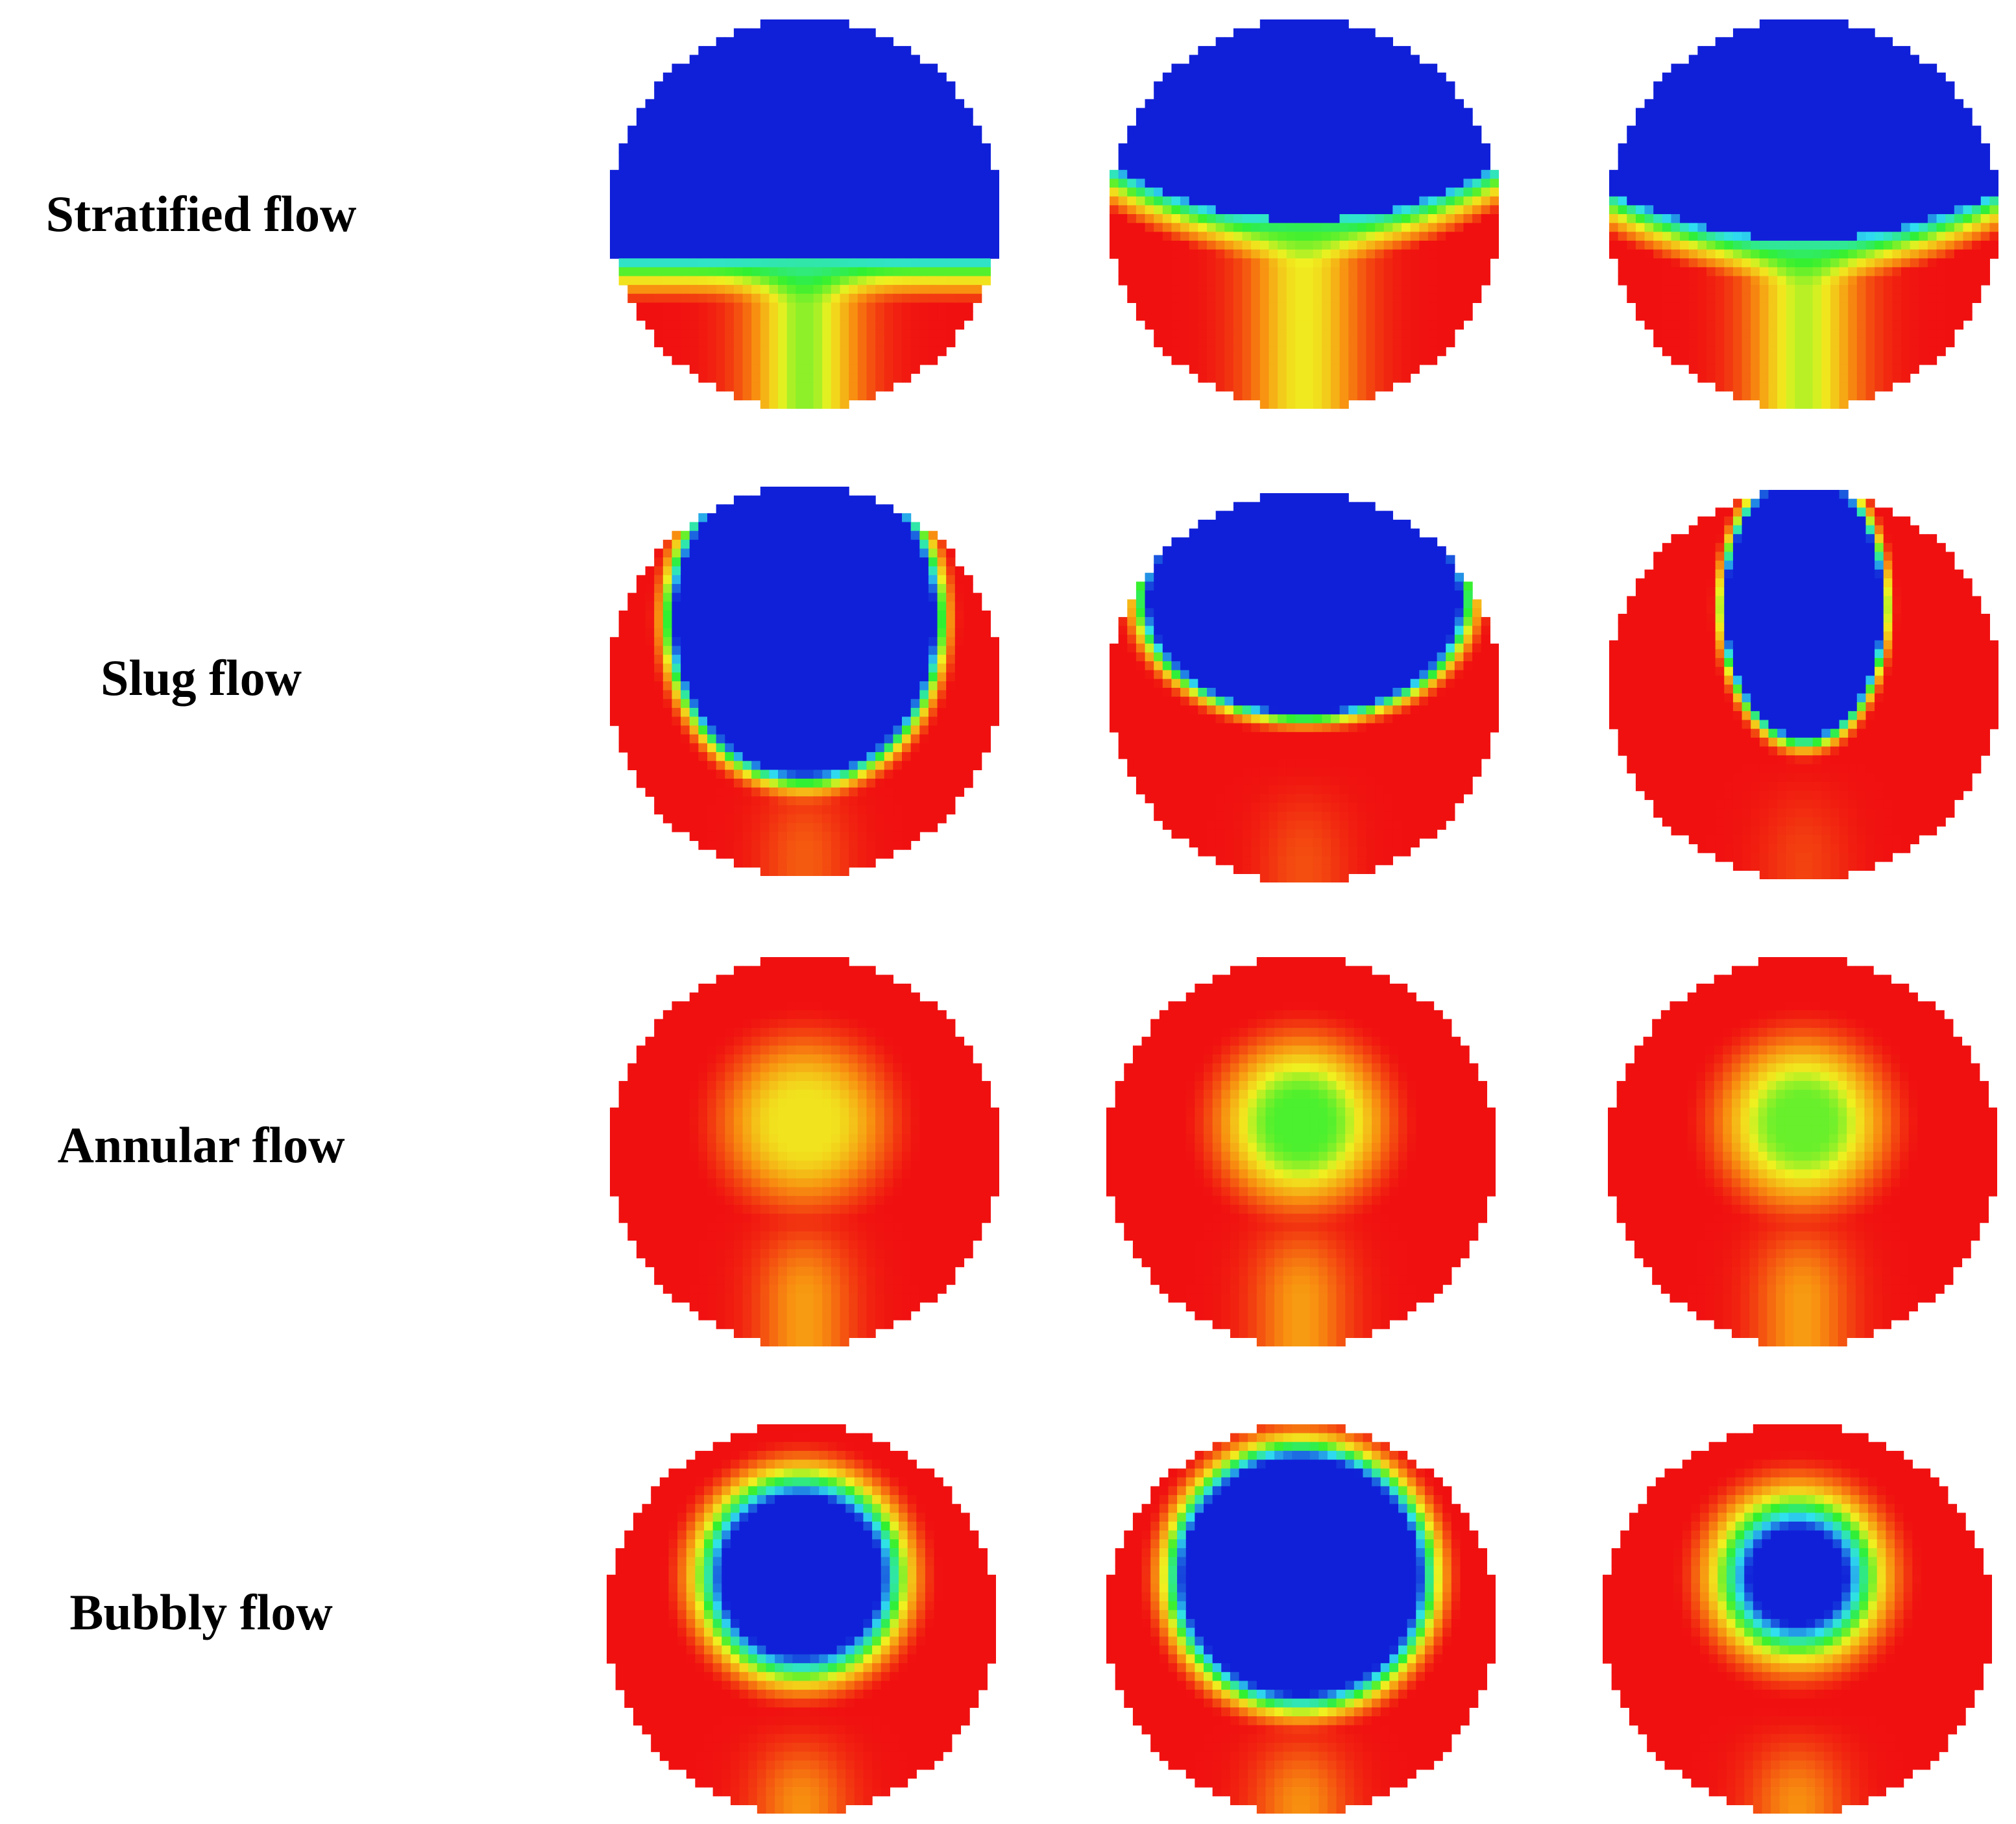 The width and height of the screenshot is (2016, 1824). What do you see at coordinates (201, 678) in the screenshot?
I see `row-label-slug-flow: Slug flow` at bounding box center [201, 678].